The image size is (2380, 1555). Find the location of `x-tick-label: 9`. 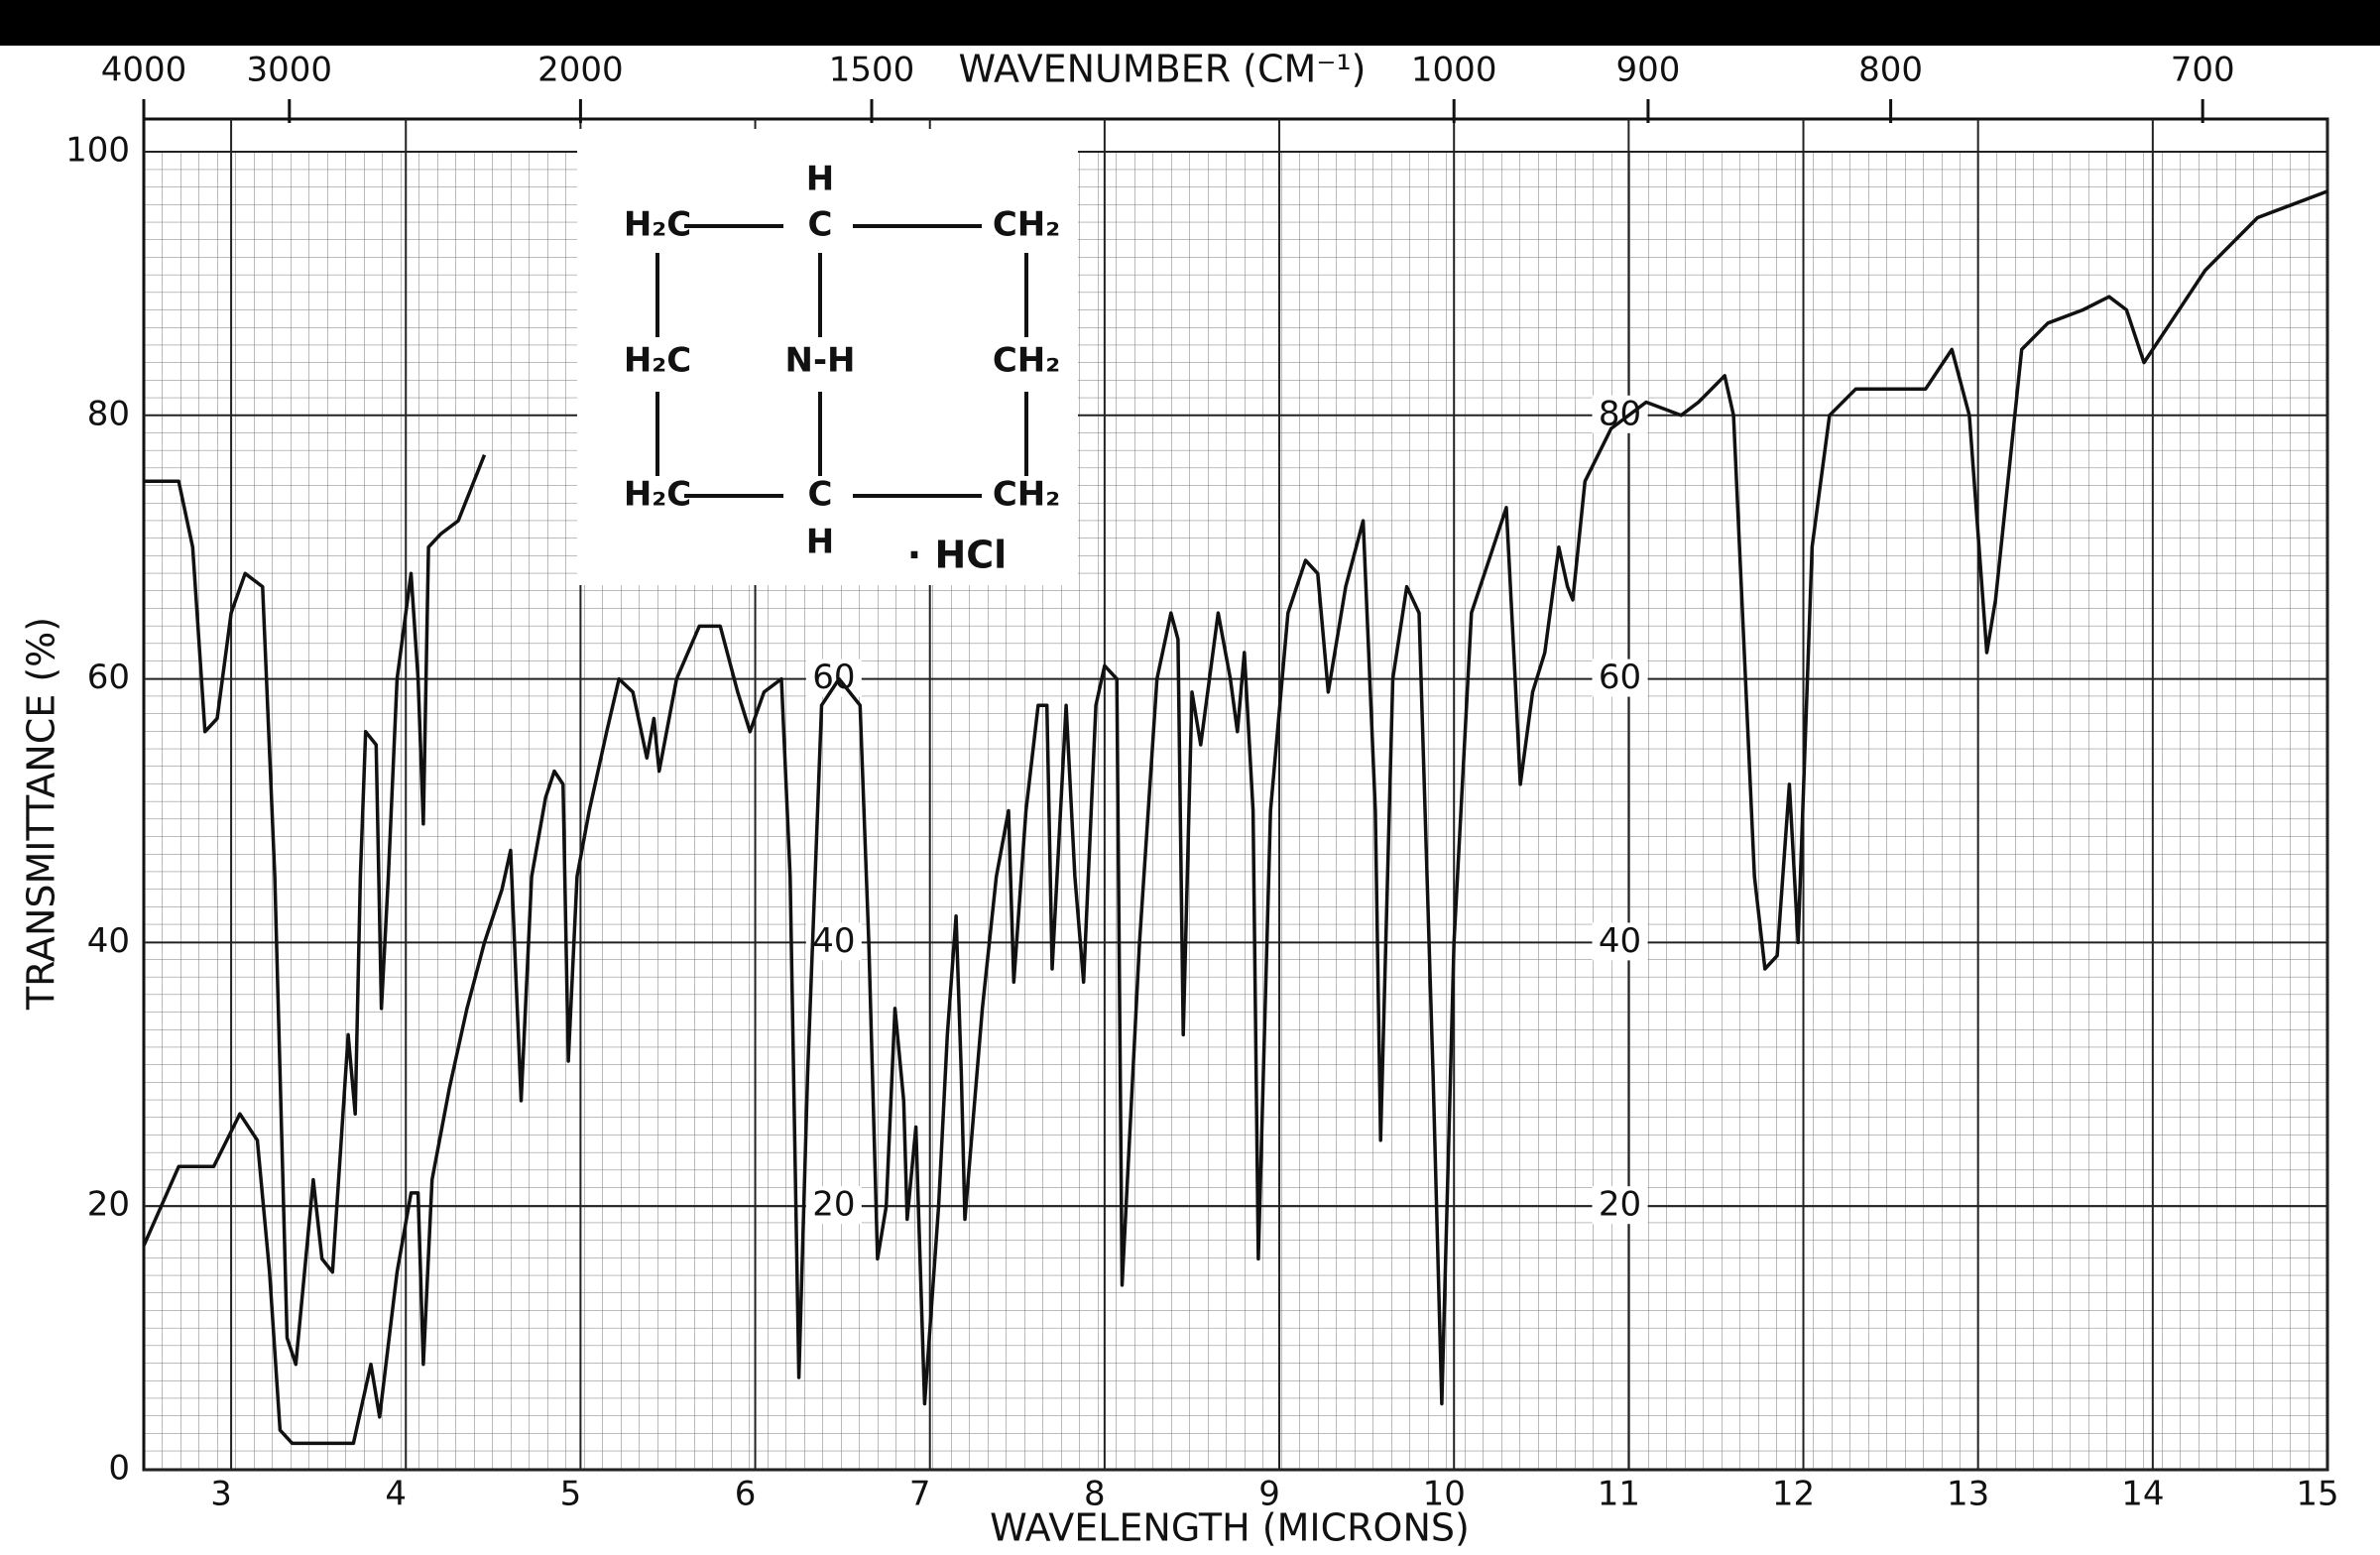

x-tick-label: 9 is located at coordinates (1269, 1495).